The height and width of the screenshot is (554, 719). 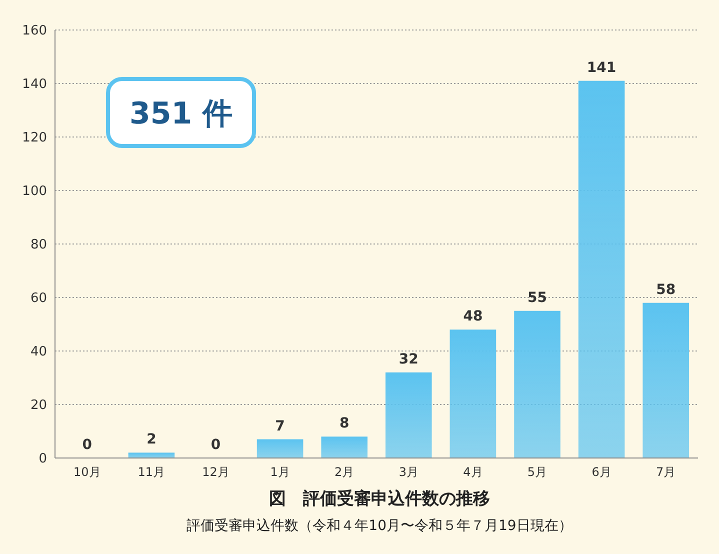 What do you see at coordinates (216, 472) in the screenshot?
I see `x-tick-label: 12月` at bounding box center [216, 472].